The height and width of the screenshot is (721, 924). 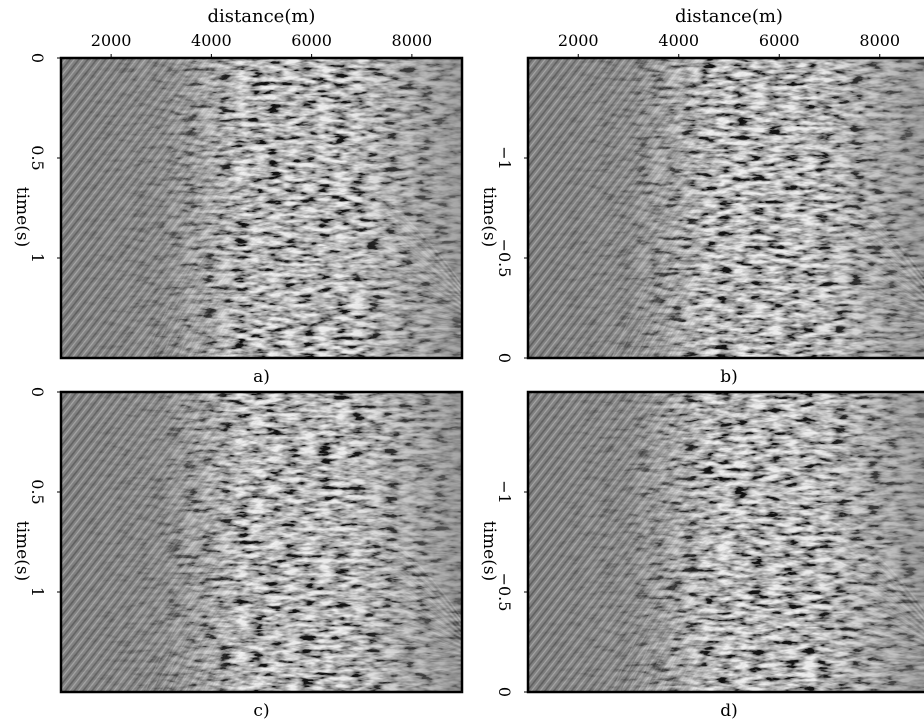 What do you see at coordinates (729, 377) in the screenshot?
I see `panel-label: b)` at bounding box center [729, 377].